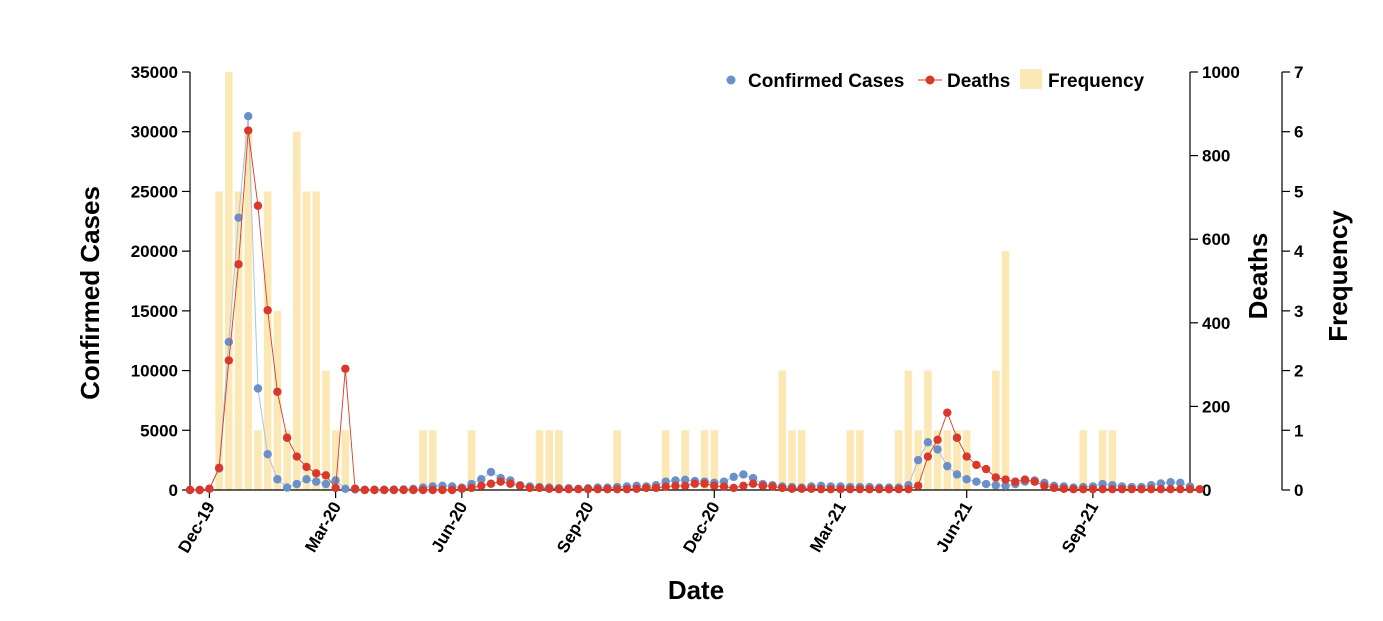 This screenshot has height=621, width=1383. What do you see at coordinates (1216, 406) in the screenshot?
I see `y-right1-tick-label: 200` at bounding box center [1216, 406].